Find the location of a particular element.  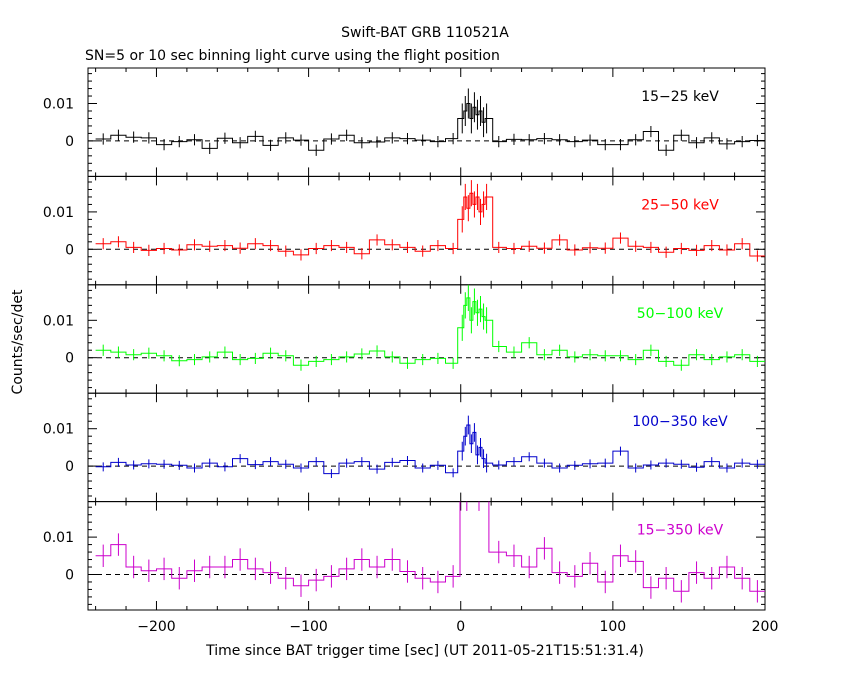

x-tick-label: −200 is located at coordinates (156, 627).